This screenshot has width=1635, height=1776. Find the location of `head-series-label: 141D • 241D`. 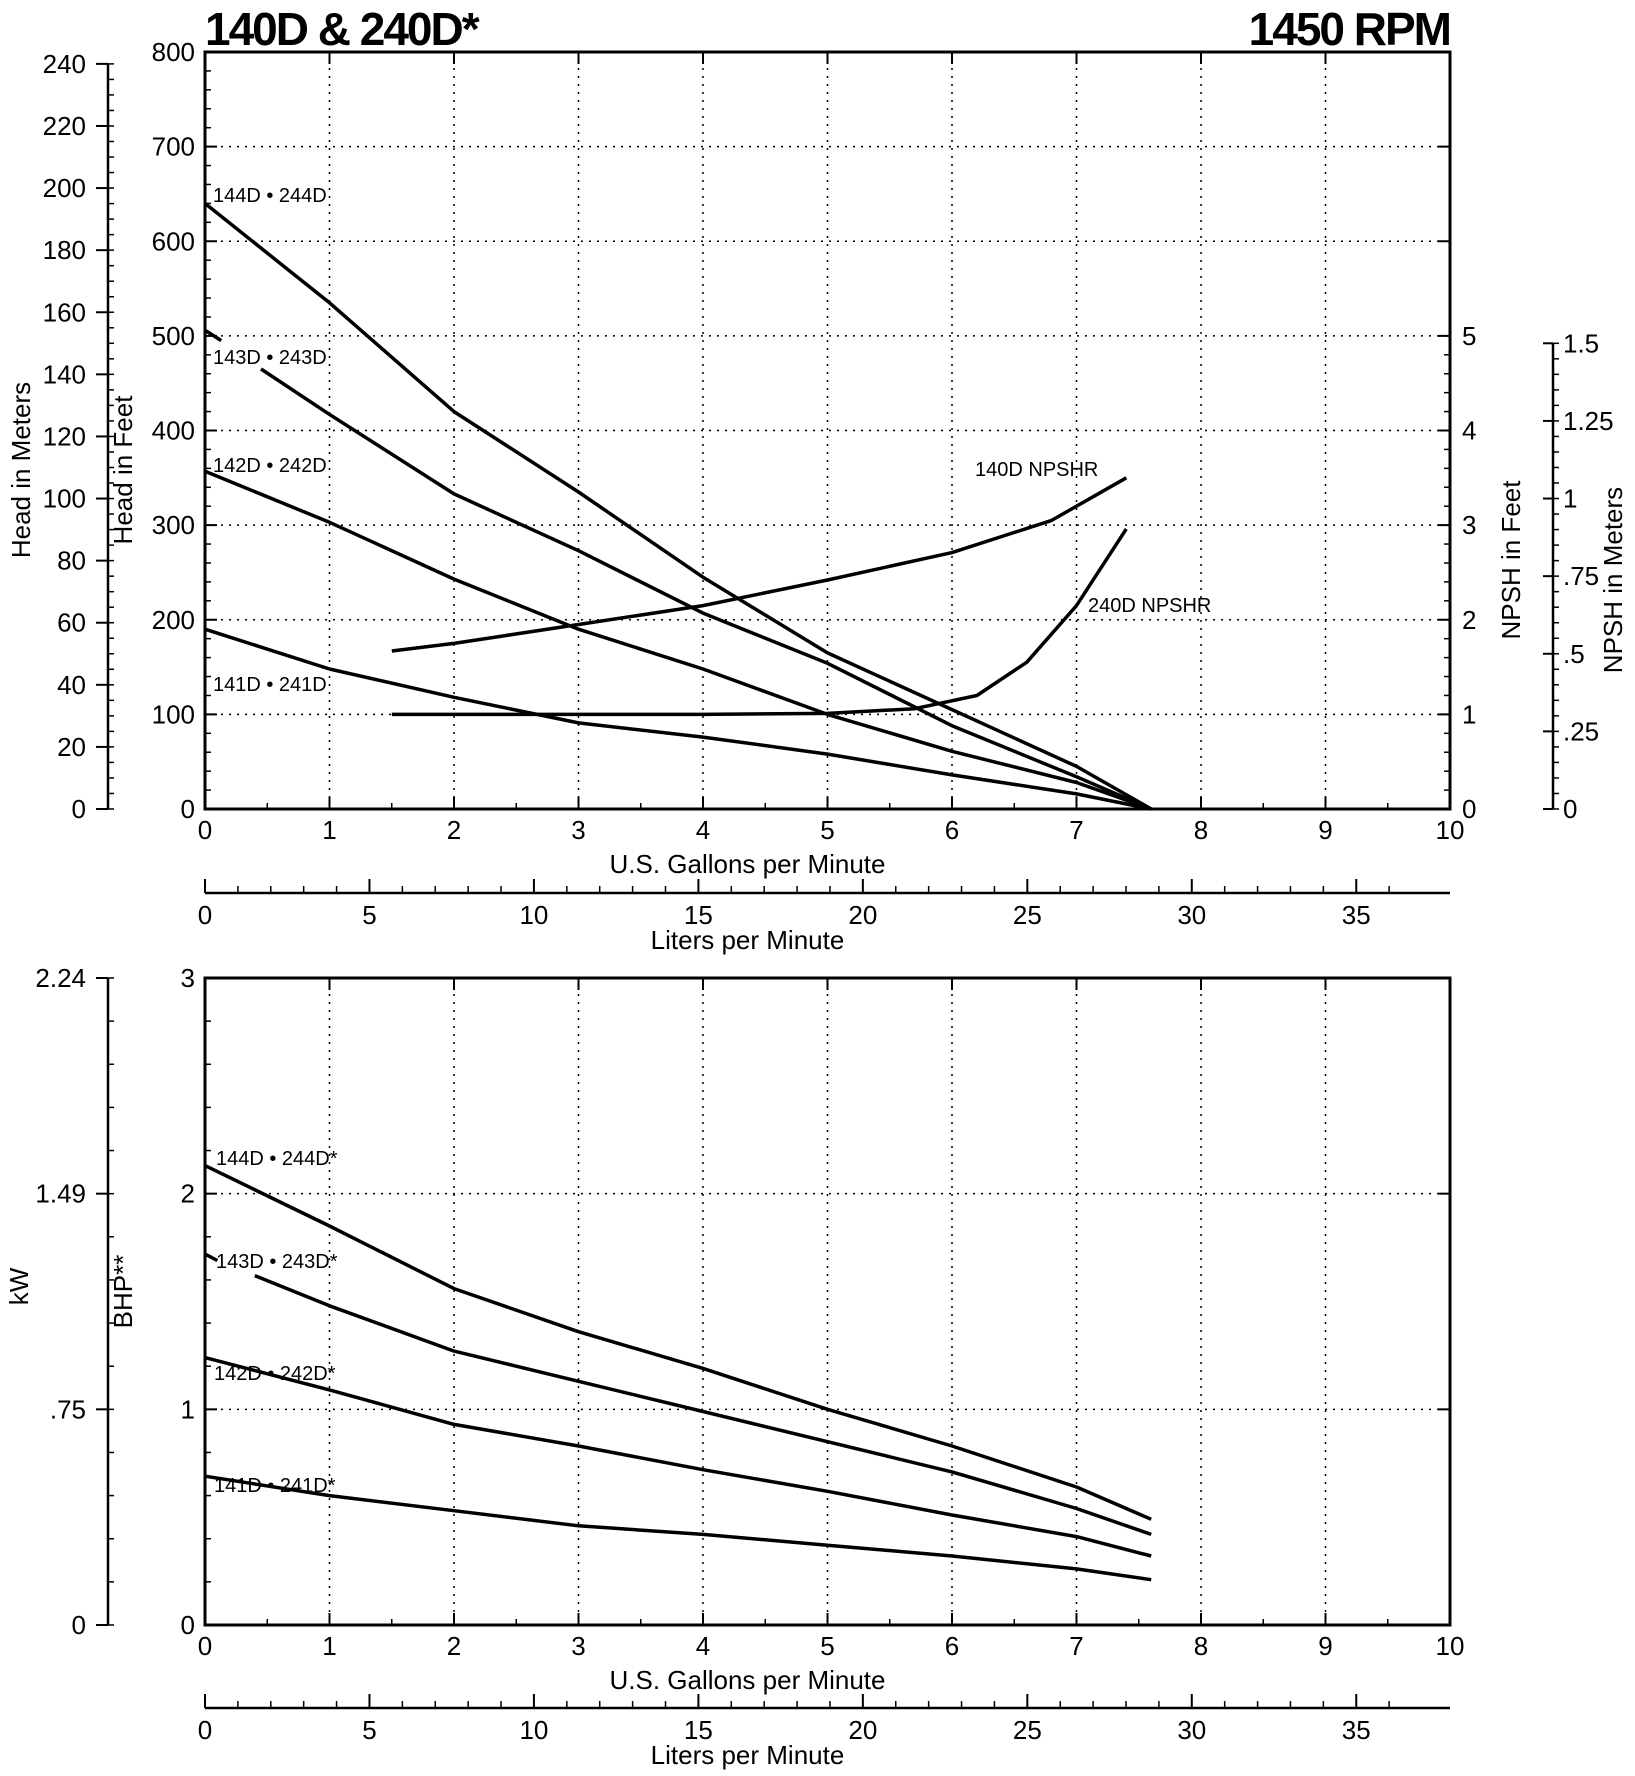

head-series-label: 141D • 241D is located at coordinates (270, 685).